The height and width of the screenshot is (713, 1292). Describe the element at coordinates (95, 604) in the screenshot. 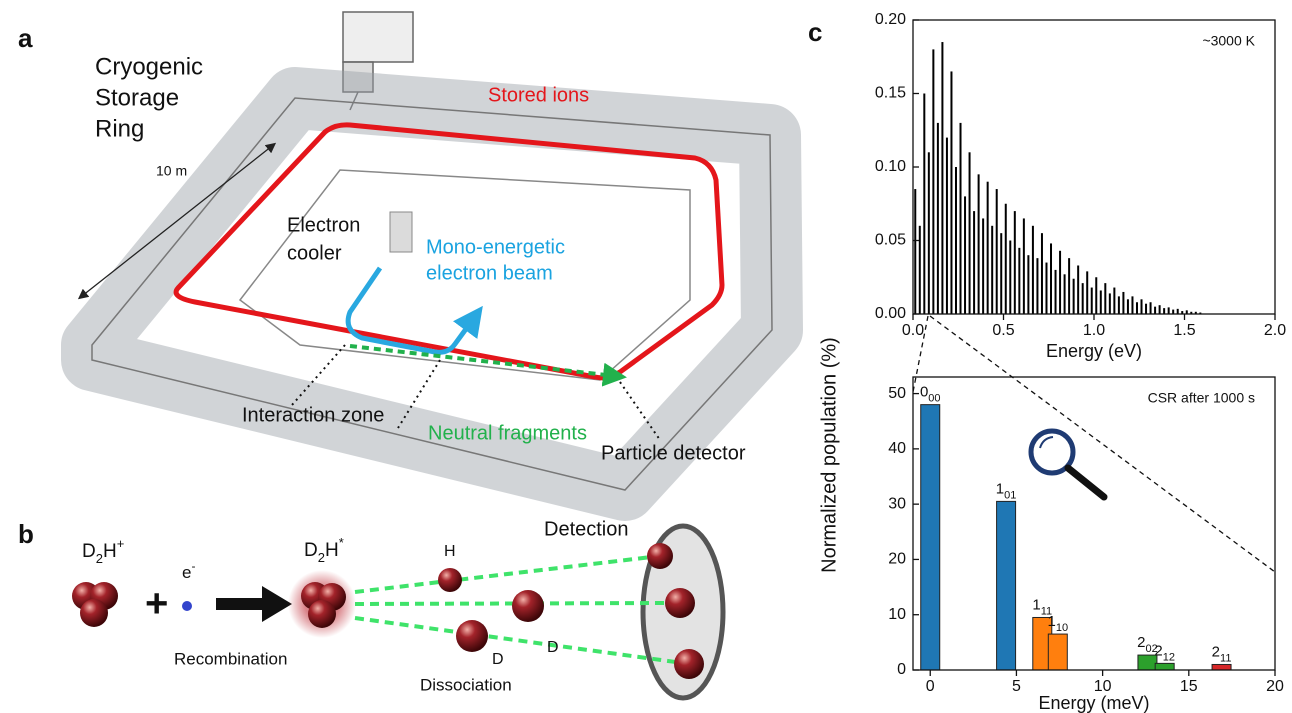

I see `molecule` at that location.